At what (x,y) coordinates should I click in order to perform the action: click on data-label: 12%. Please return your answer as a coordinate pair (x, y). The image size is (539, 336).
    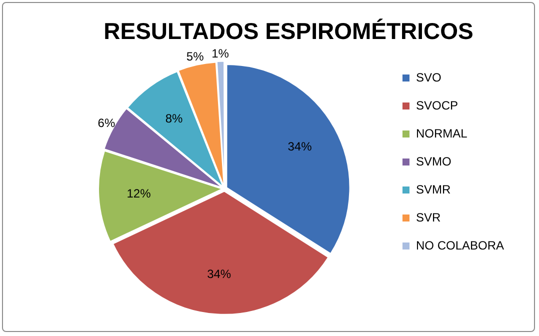
    Looking at the image, I should click on (139, 193).